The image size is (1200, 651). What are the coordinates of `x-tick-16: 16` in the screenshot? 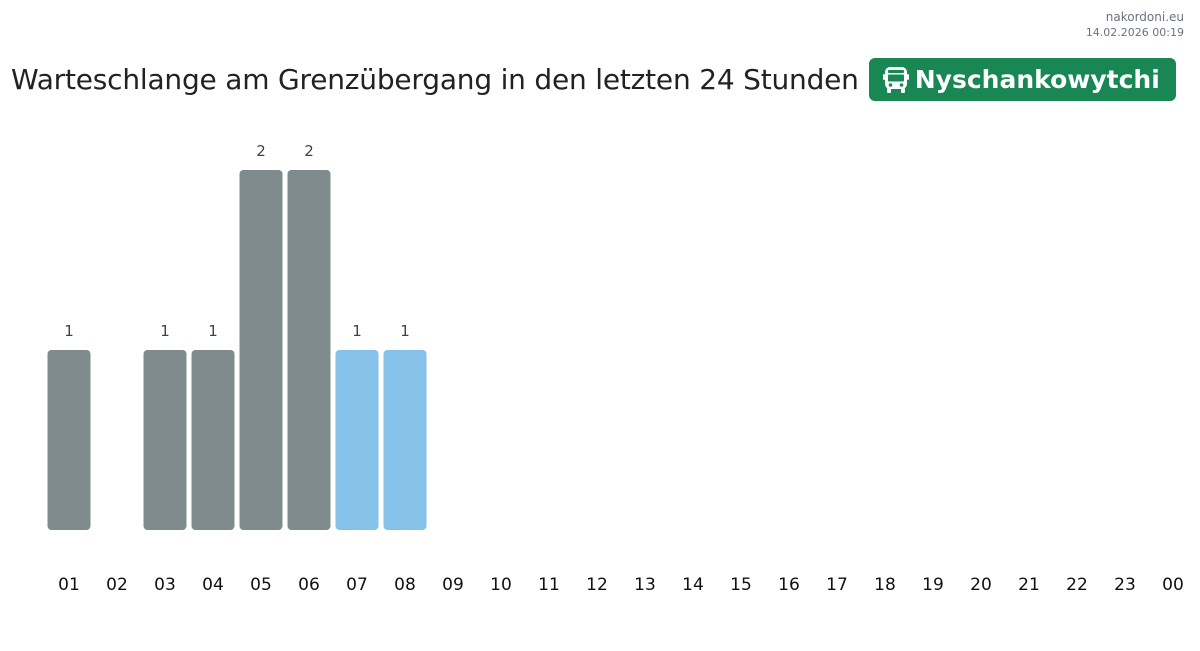 It's located at (789, 585).